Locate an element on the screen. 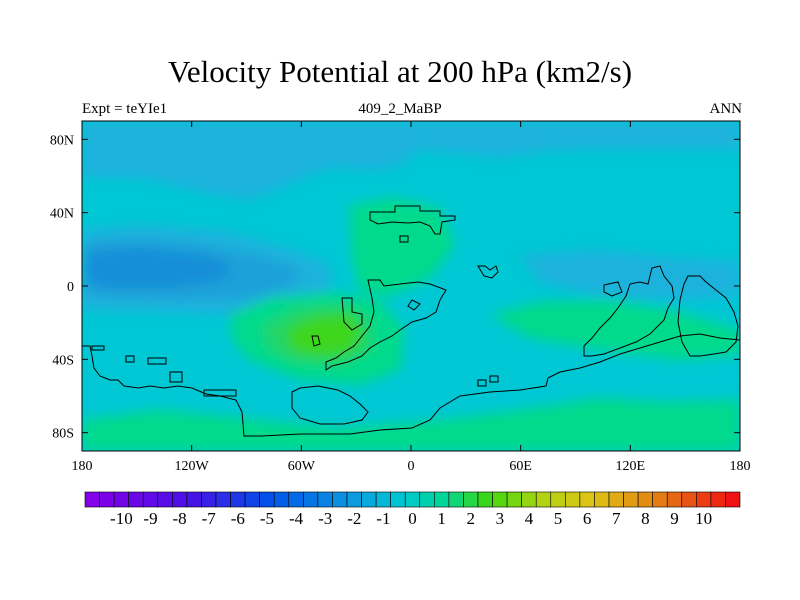  colorbar-label: 10 is located at coordinates (703, 518).